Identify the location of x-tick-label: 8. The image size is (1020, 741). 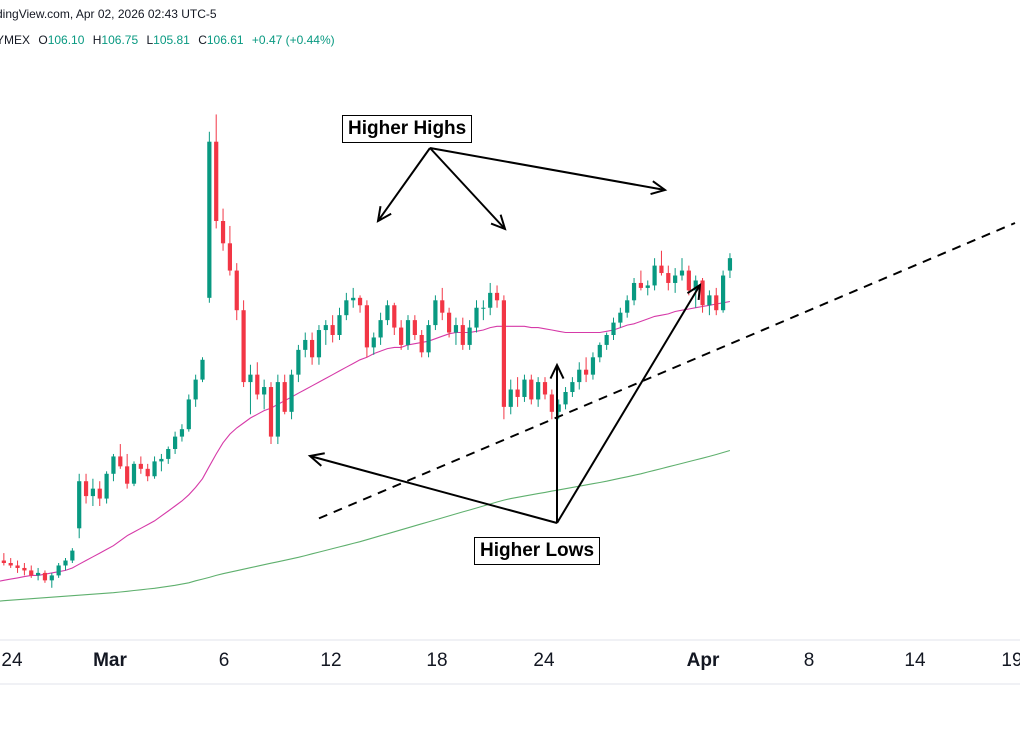
(809, 660).